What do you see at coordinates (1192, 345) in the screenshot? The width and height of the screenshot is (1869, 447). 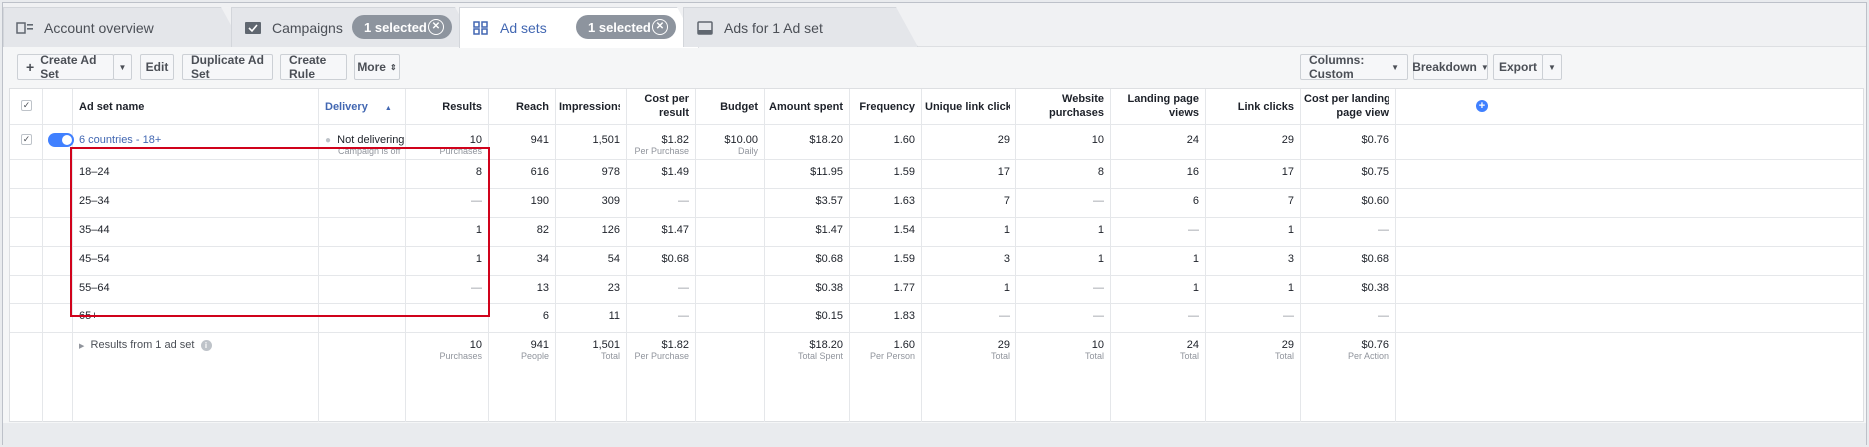 I see `value: 24` at bounding box center [1192, 345].